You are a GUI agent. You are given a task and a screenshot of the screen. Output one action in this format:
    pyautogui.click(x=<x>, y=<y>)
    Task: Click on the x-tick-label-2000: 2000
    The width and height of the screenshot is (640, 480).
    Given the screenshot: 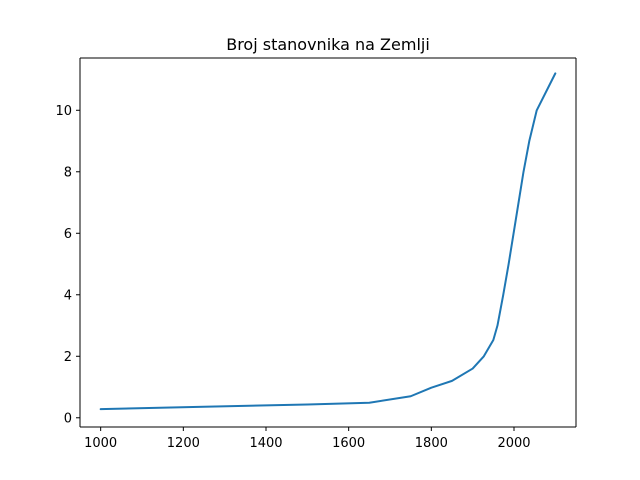 What is the action you would take?
    pyautogui.click(x=513, y=443)
    